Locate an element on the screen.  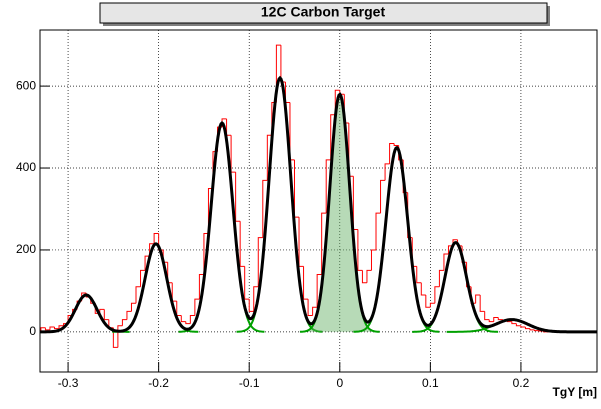
x-tick-label: -0.3 is located at coordinates (68, 383).